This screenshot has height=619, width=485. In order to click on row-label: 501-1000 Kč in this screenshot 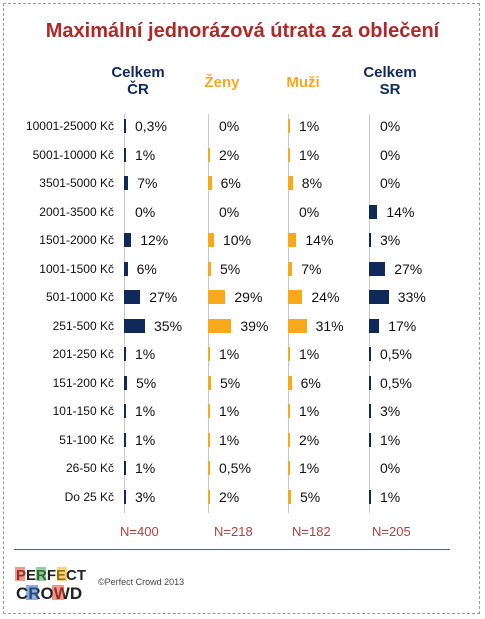, I will do `click(79, 297)`.